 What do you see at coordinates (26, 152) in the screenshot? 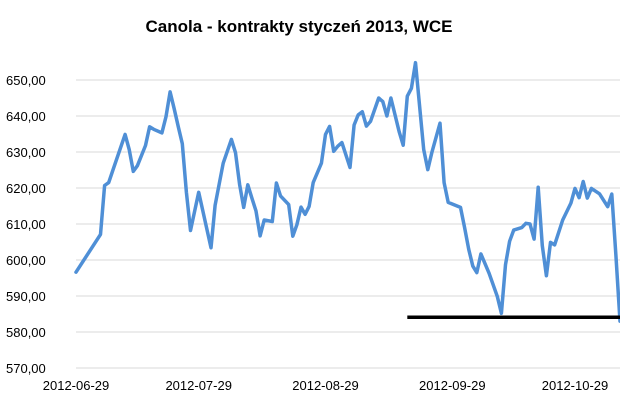
I see `y-tick-label: 630,00` at bounding box center [26, 152].